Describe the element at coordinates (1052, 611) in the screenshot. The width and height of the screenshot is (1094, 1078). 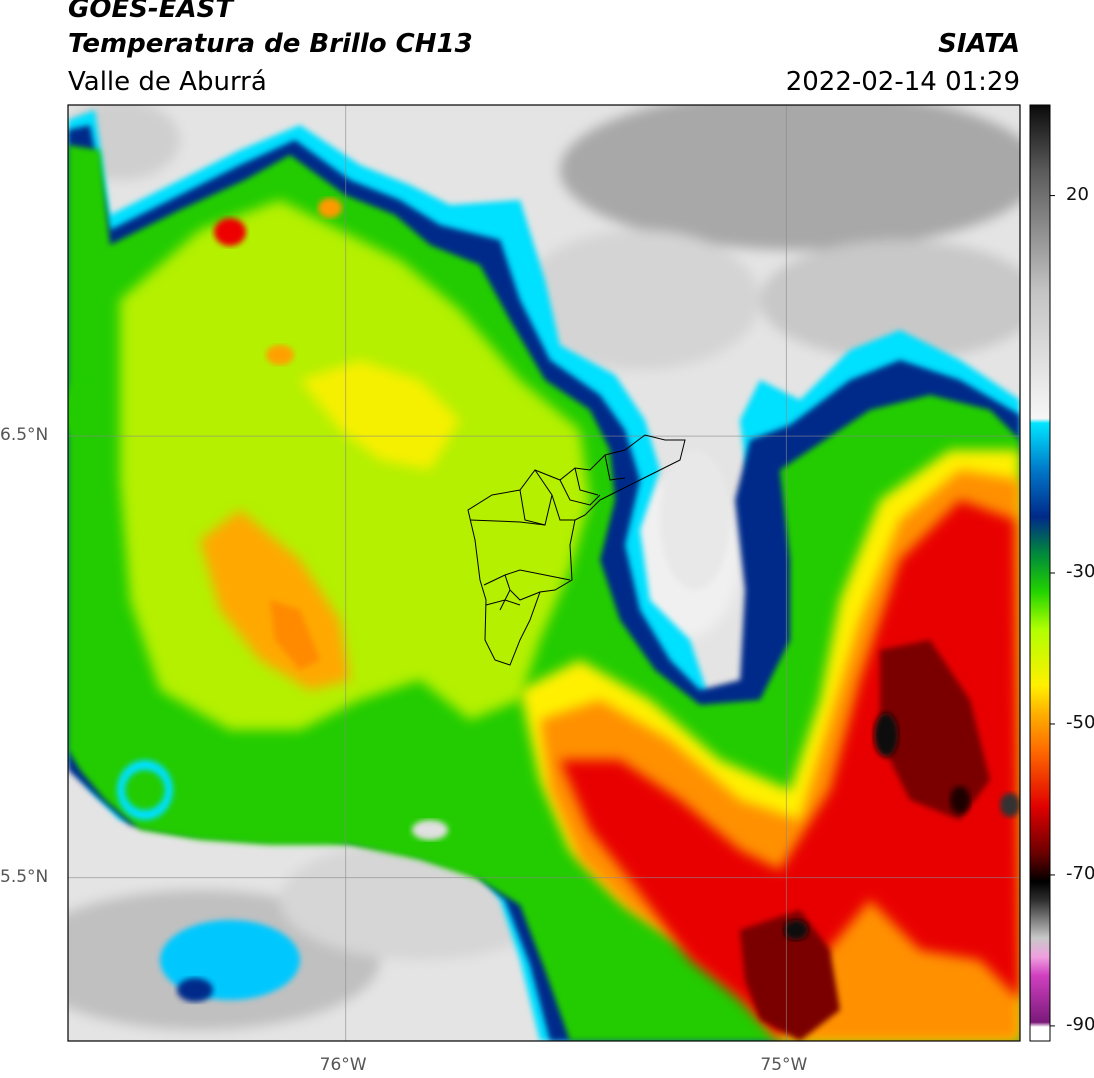
I see `colorbar-ticks` at that location.